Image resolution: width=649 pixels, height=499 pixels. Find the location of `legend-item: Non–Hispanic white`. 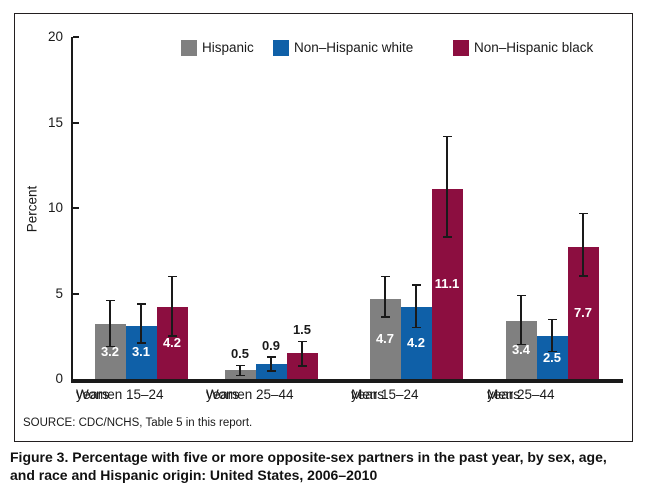

legend-item: Non–Hispanic white is located at coordinates (343, 47).